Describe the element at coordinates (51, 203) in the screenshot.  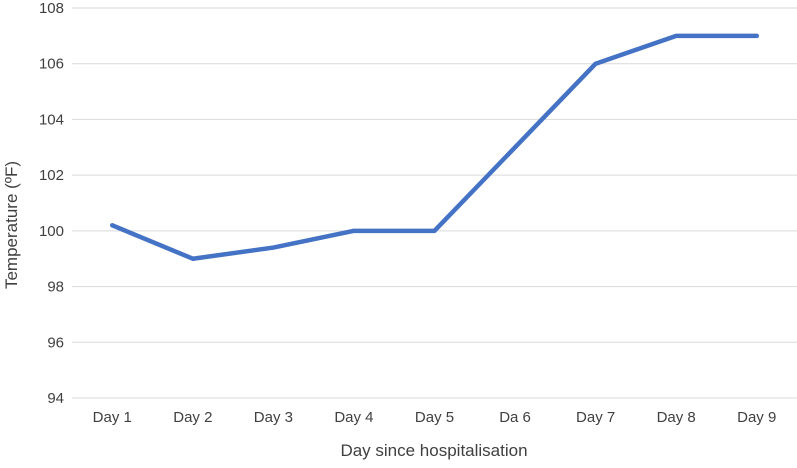
I see `y-axis-ticks: 94 96 98 100 102 104 106 108` at that location.